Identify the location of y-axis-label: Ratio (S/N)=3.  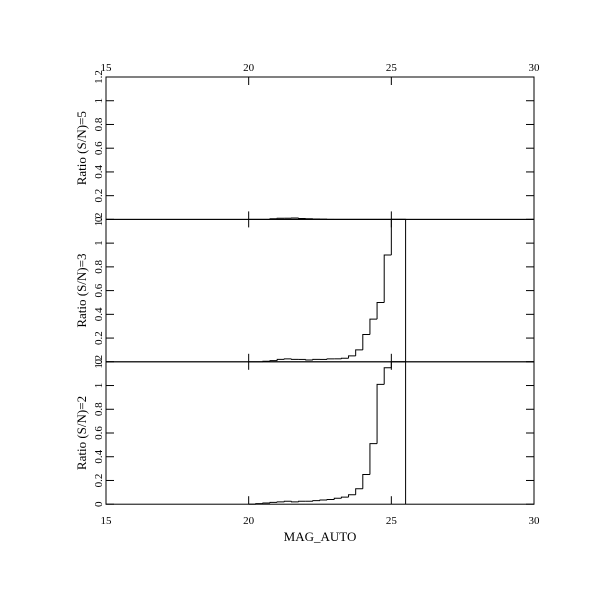
(81, 291).